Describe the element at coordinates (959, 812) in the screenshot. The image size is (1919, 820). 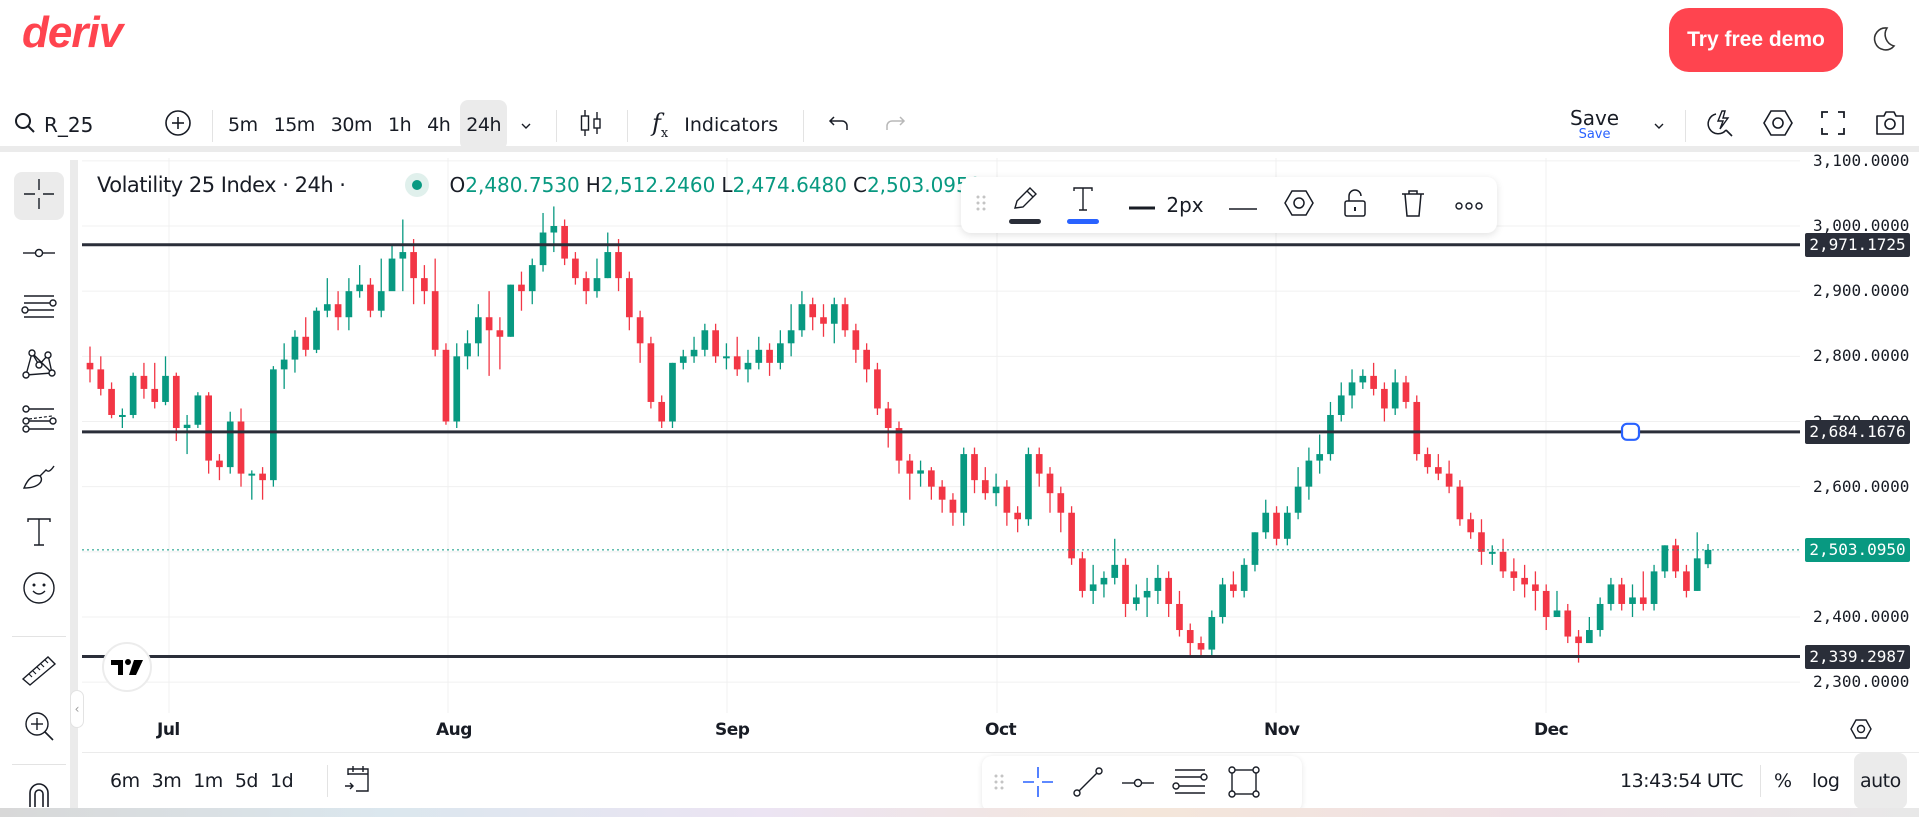
I see `page-footer-gradient` at that location.